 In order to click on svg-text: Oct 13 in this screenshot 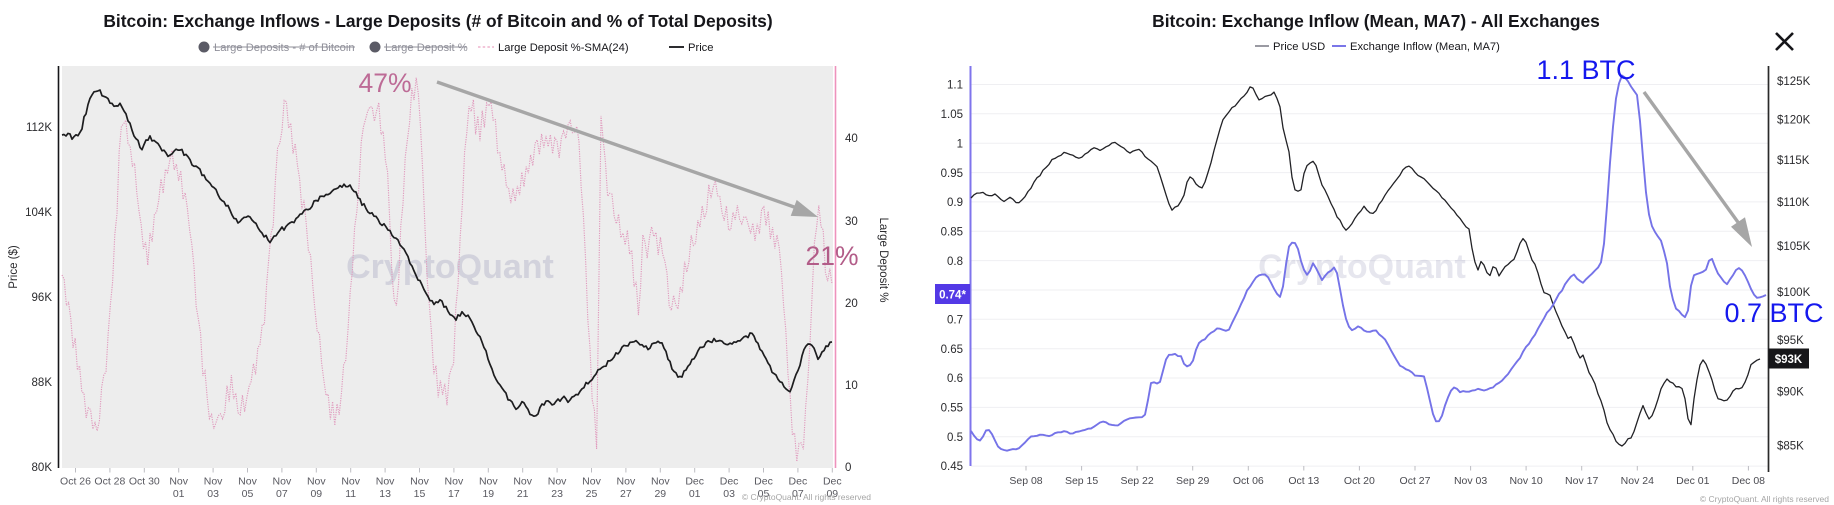, I will do `click(1303, 481)`.